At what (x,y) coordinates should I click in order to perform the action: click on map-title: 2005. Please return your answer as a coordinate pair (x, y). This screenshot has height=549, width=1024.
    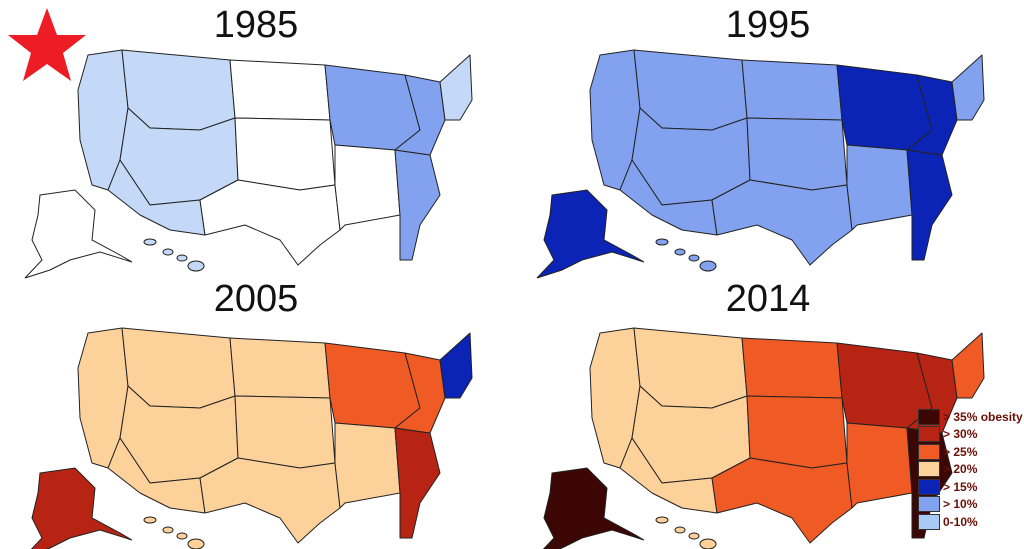
    Looking at the image, I should click on (256, 299).